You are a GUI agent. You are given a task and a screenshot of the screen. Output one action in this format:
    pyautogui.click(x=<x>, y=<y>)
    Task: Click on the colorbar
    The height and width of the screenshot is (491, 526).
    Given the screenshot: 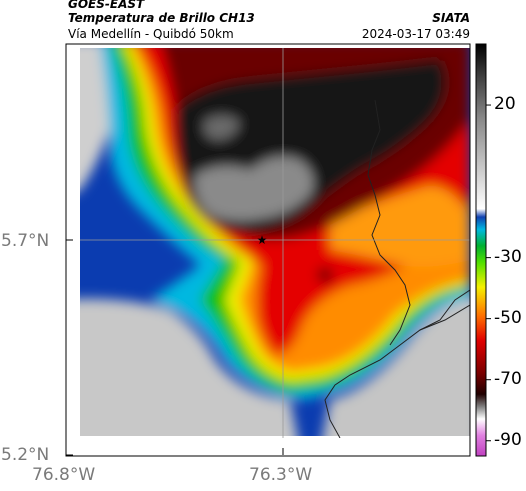 What is the action you would take?
    pyautogui.click(x=481, y=250)
    